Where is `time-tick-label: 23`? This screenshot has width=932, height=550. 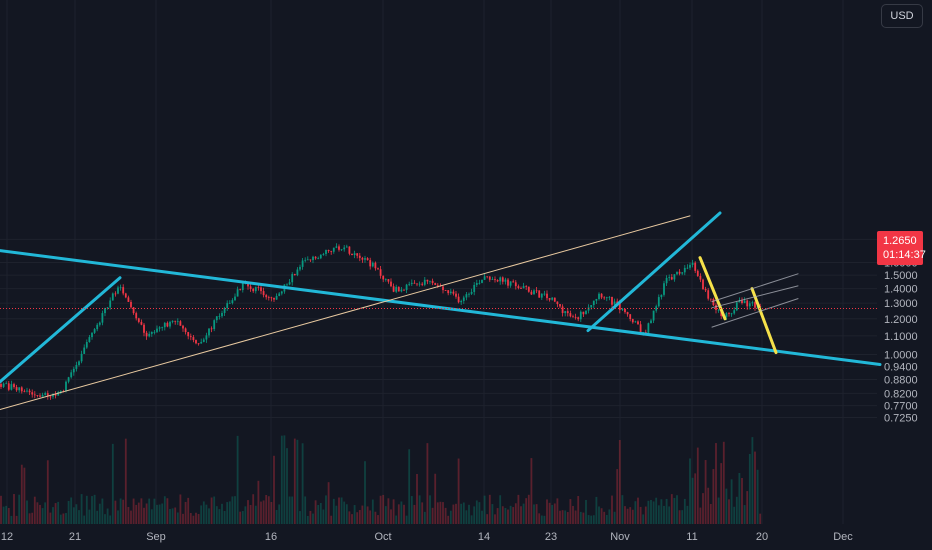
time-tick-label: 23 is located at coordinates (551, 537).